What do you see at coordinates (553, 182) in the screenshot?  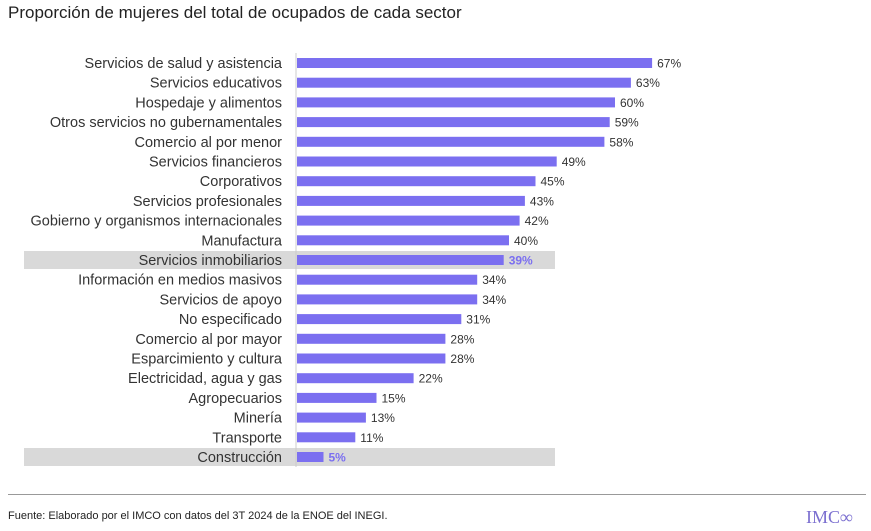 I see `data-label: 45%` at bounding box center [553, 182].